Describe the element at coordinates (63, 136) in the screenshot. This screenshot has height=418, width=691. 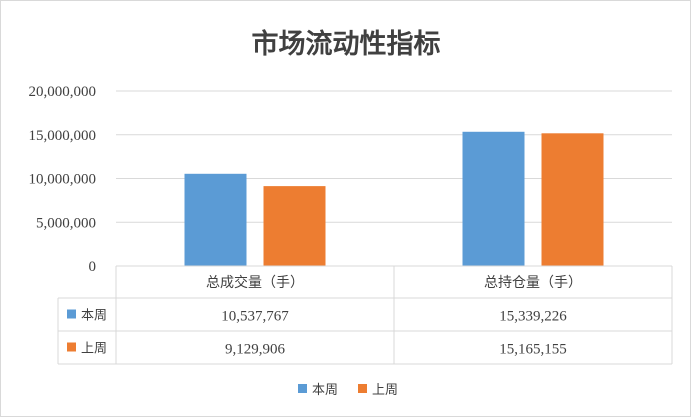
I see `y-tick-label: 15,000,000` at that location.